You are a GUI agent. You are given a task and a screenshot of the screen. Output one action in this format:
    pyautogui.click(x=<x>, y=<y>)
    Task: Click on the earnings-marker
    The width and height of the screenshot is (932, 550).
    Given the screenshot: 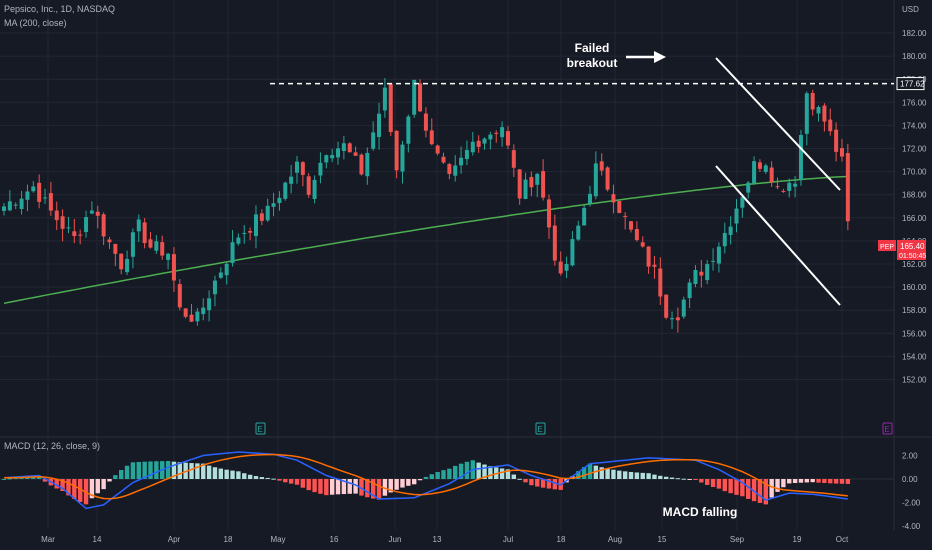 What is the action you would take?
    pyautogui.click(x=540, y=428)
    